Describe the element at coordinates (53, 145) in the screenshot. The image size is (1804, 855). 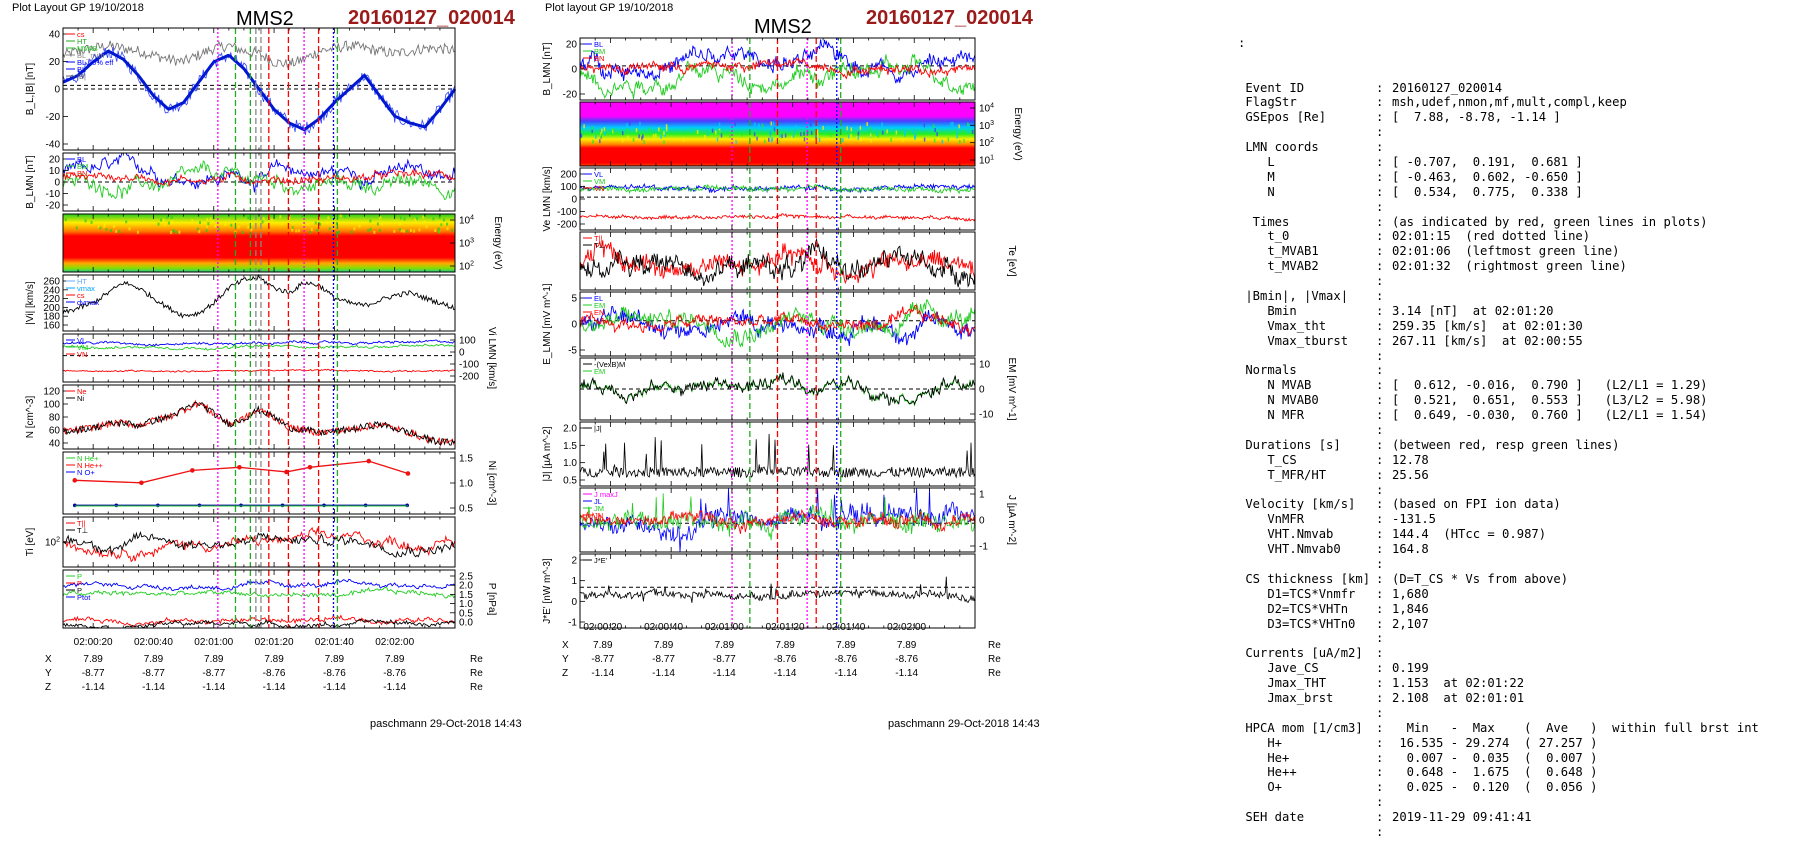
I see `y-tick-label: -40` at that location.